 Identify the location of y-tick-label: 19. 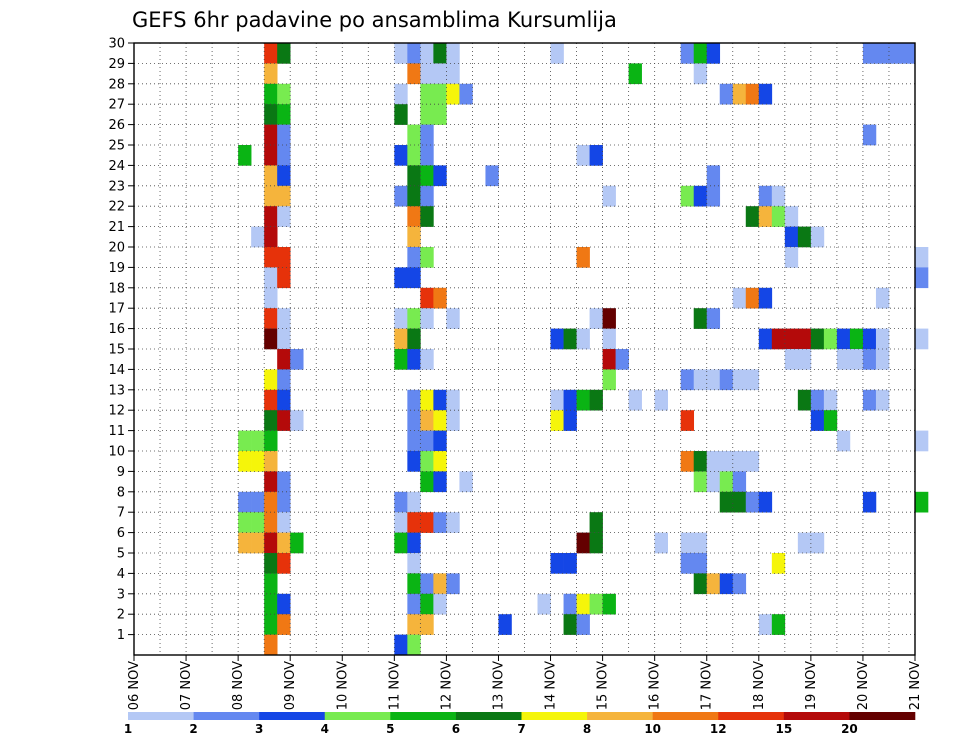
(116, 268).